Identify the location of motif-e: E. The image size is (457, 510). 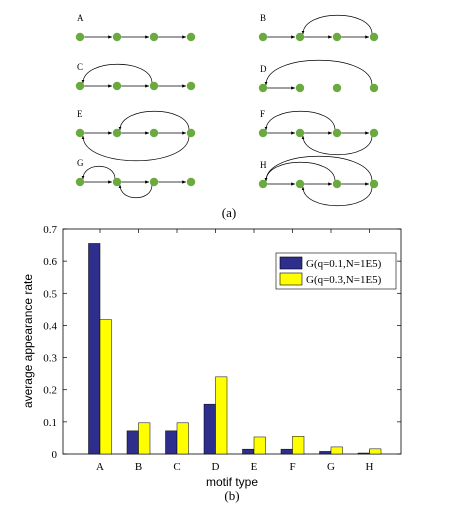
(135, 135).